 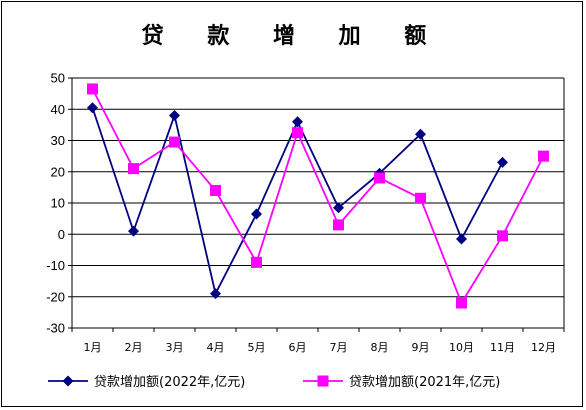 I want to click on y-tick-label: 0, so click(x=61, y=234).